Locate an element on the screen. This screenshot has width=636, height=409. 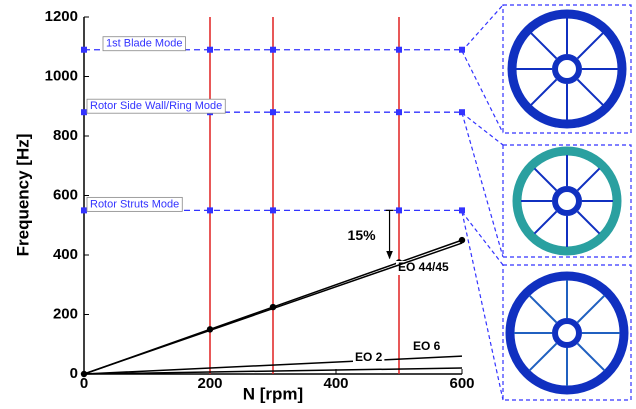
x-axis-label: N [rpm] is located at coordinates (273, 393).